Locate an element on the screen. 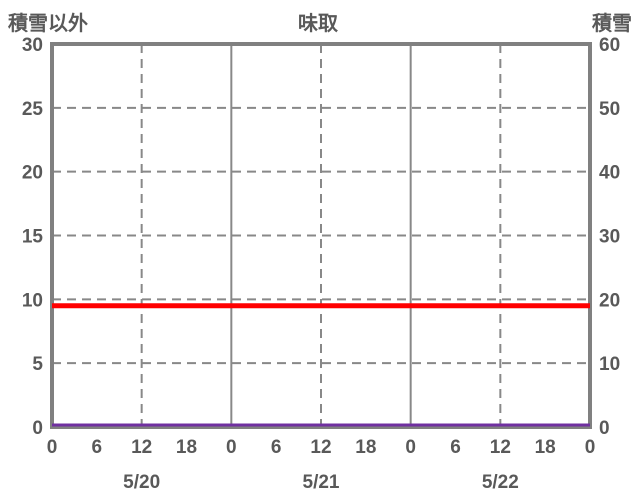 This screenshot has height=501, width=636. right-axis-tick-label: 20 is located at coordinates (609, 300).